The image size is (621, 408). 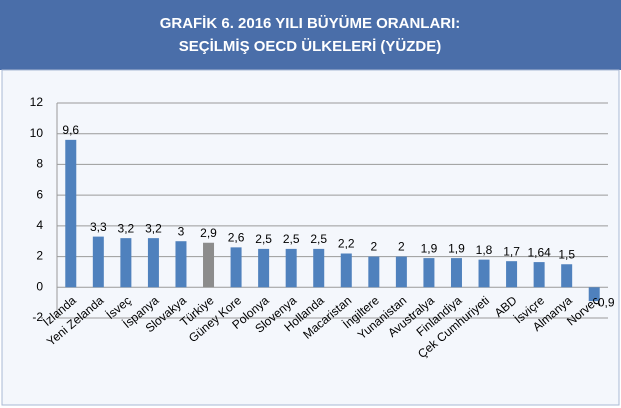 What do you see at coordinates (566, 254) in the screenshot?
I see `data-label: 1,5` at bounding box center [566, 254].